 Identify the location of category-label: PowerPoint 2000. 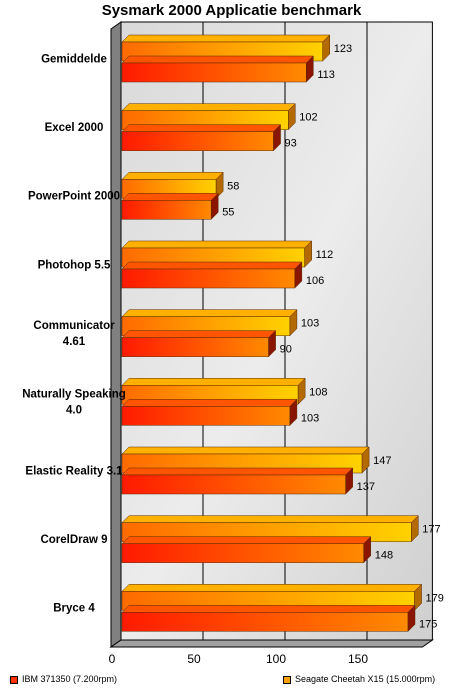
(74, 197).